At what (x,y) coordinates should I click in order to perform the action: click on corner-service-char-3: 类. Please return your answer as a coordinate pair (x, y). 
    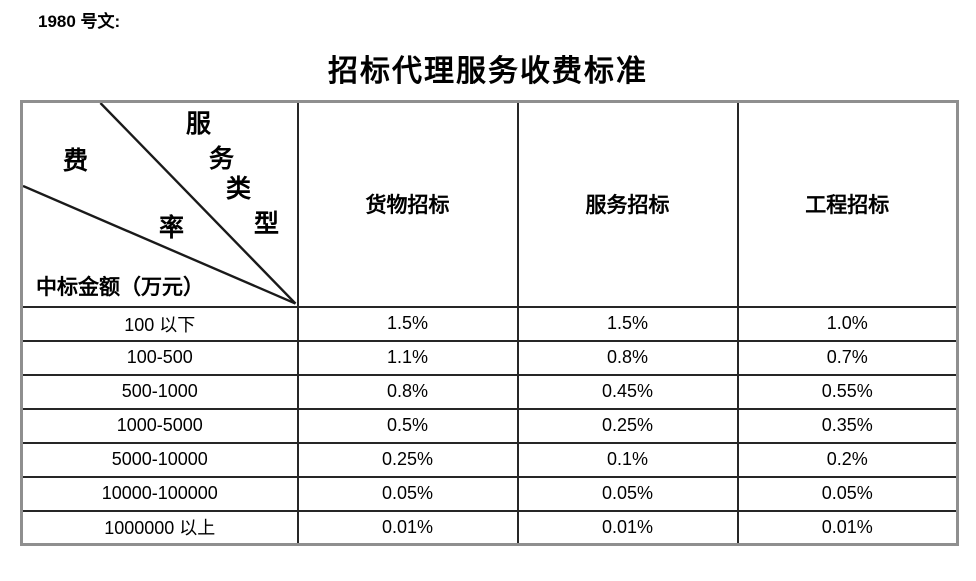
    Looking at the image, I should click on (239, 189).